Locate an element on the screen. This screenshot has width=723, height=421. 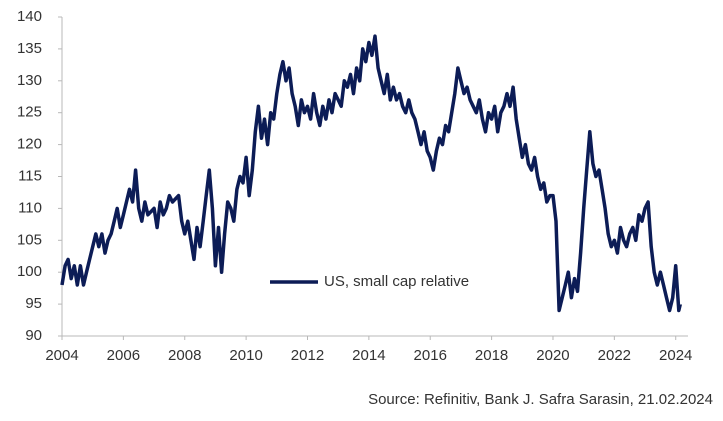
x-tick-label: 2020 is located at coordinates (552, 355).